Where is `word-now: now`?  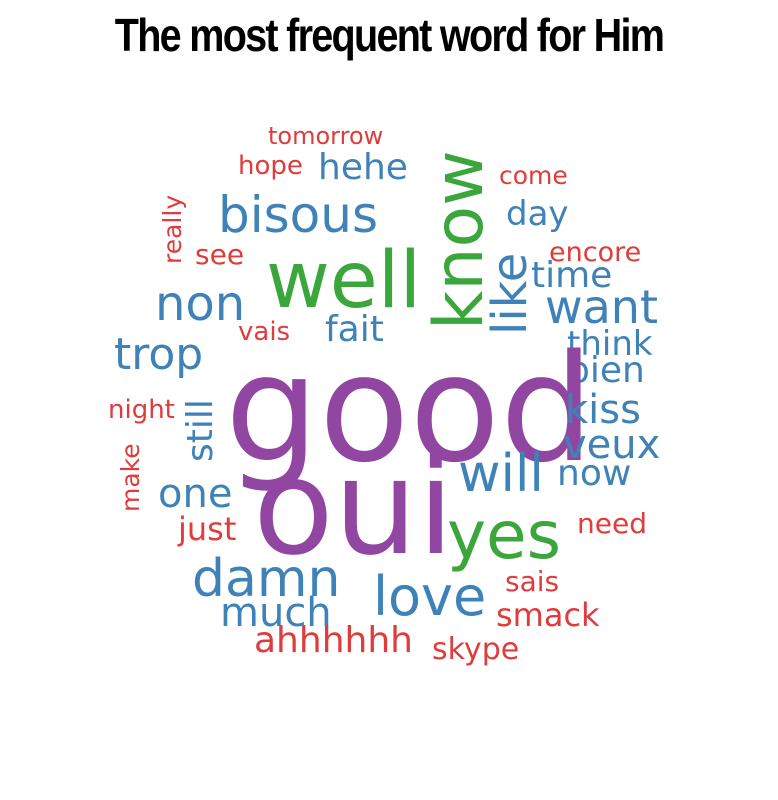
word-now: now is located at coordinates (594, 473).